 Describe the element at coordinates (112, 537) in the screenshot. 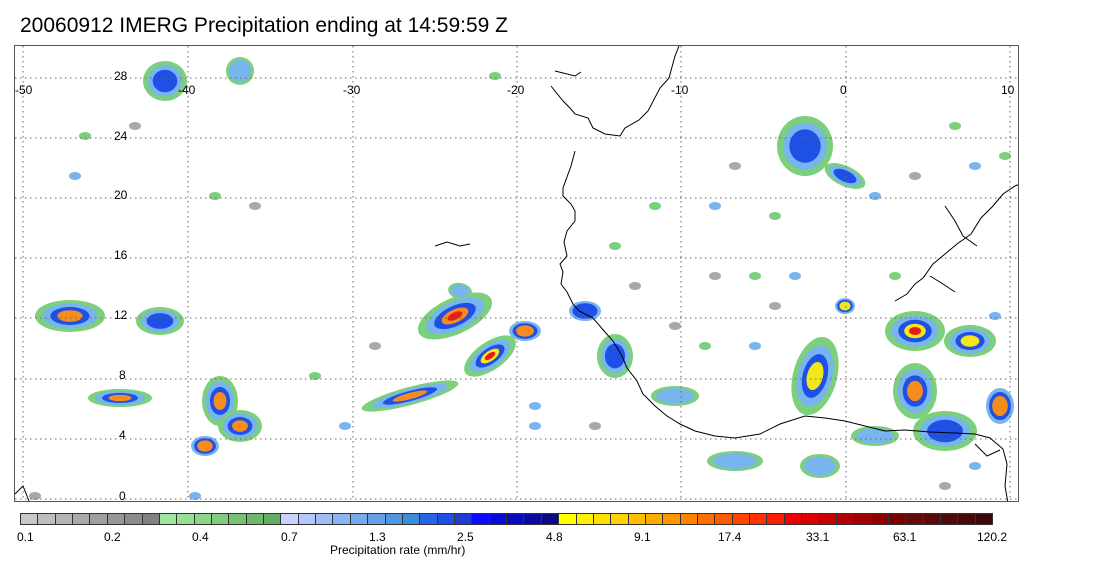

I see `colorbar-tick: 0.2` at that location.